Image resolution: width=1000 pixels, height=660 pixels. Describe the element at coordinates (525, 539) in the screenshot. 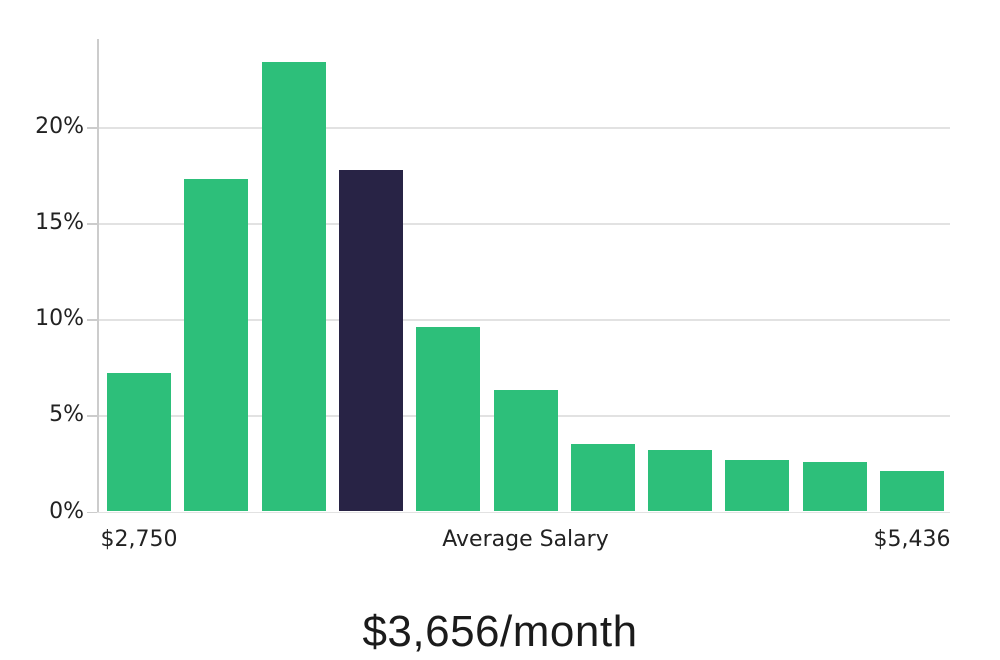

I see `x-tick-label: Average Salary` at that location.